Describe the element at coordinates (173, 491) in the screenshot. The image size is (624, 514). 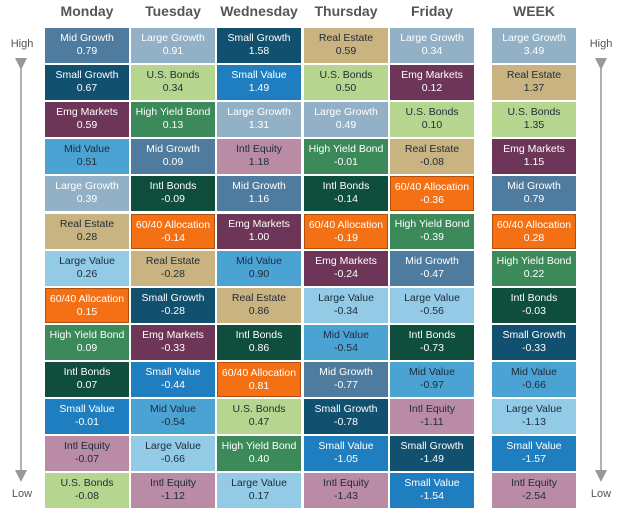
I see `asset-cell: Intl Equity -1.12` at that location.